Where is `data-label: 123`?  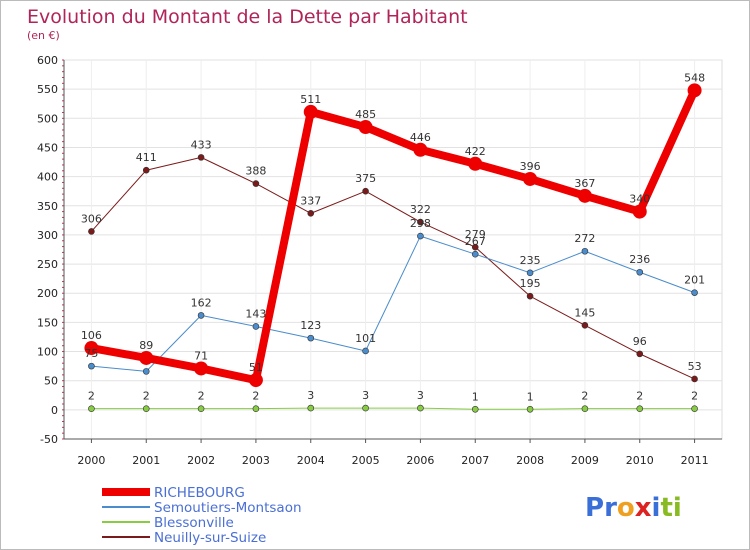
data-label: 123 is located at coordinates (310, 325).